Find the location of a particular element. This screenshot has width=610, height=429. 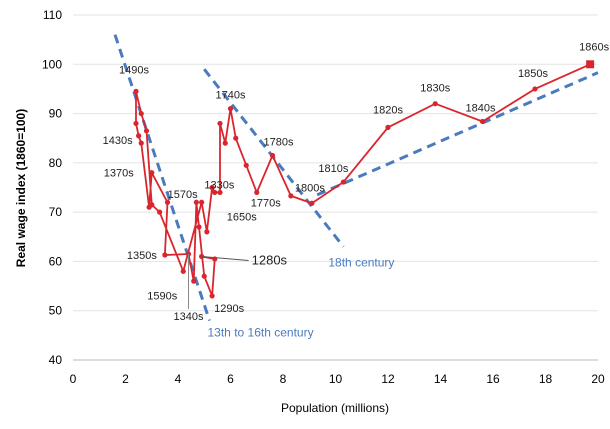

leader-line is located at coordinates (225, 258).